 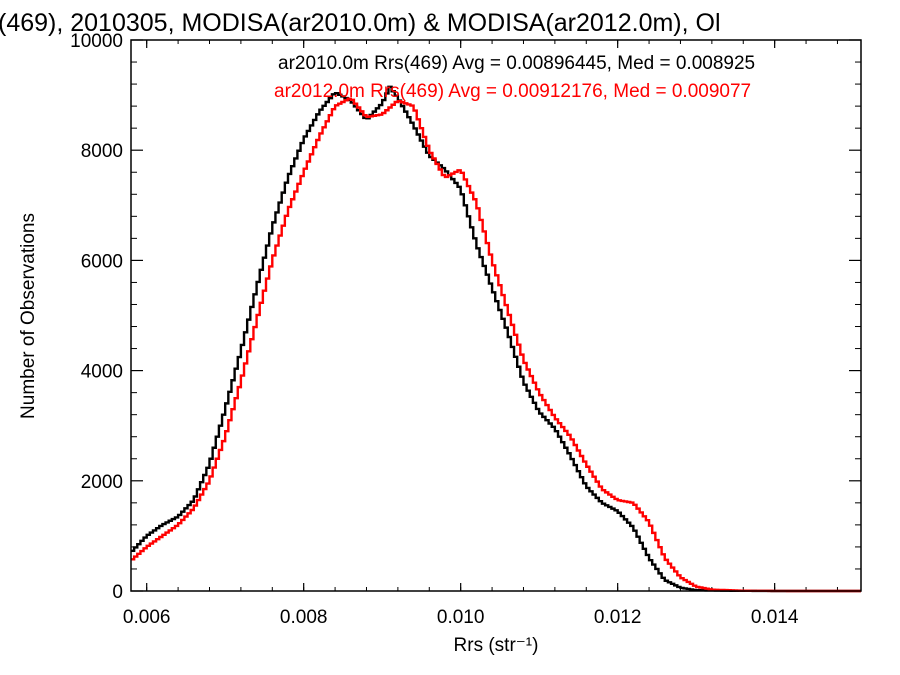 I want to click on y-tick-label: 6000, so click(x=102, y=261).